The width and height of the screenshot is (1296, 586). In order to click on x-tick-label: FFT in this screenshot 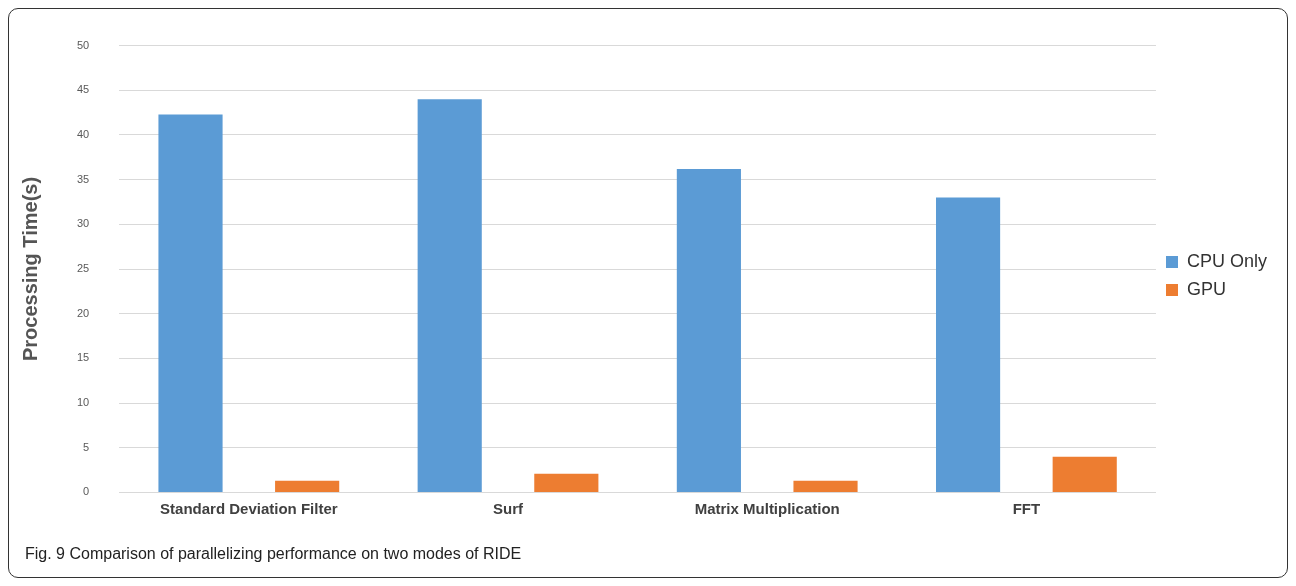, I will do `click(1026, 508)`.